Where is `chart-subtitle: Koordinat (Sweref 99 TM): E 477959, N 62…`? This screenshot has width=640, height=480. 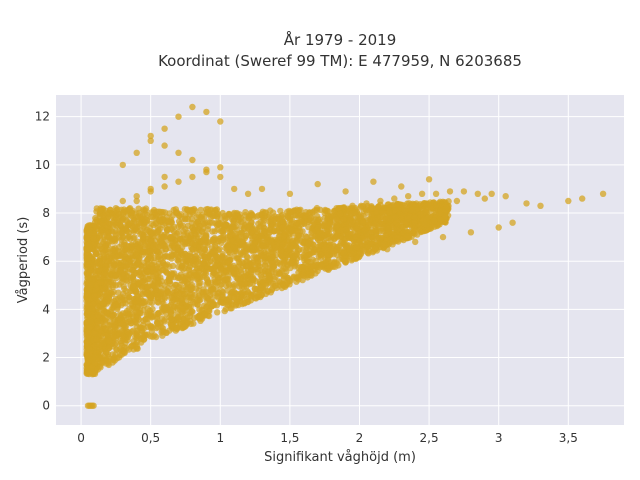 chart-subtitle: Koordinat (Sweref 99 TM): E 477959, N 62… is located at coordinates (340, 61).